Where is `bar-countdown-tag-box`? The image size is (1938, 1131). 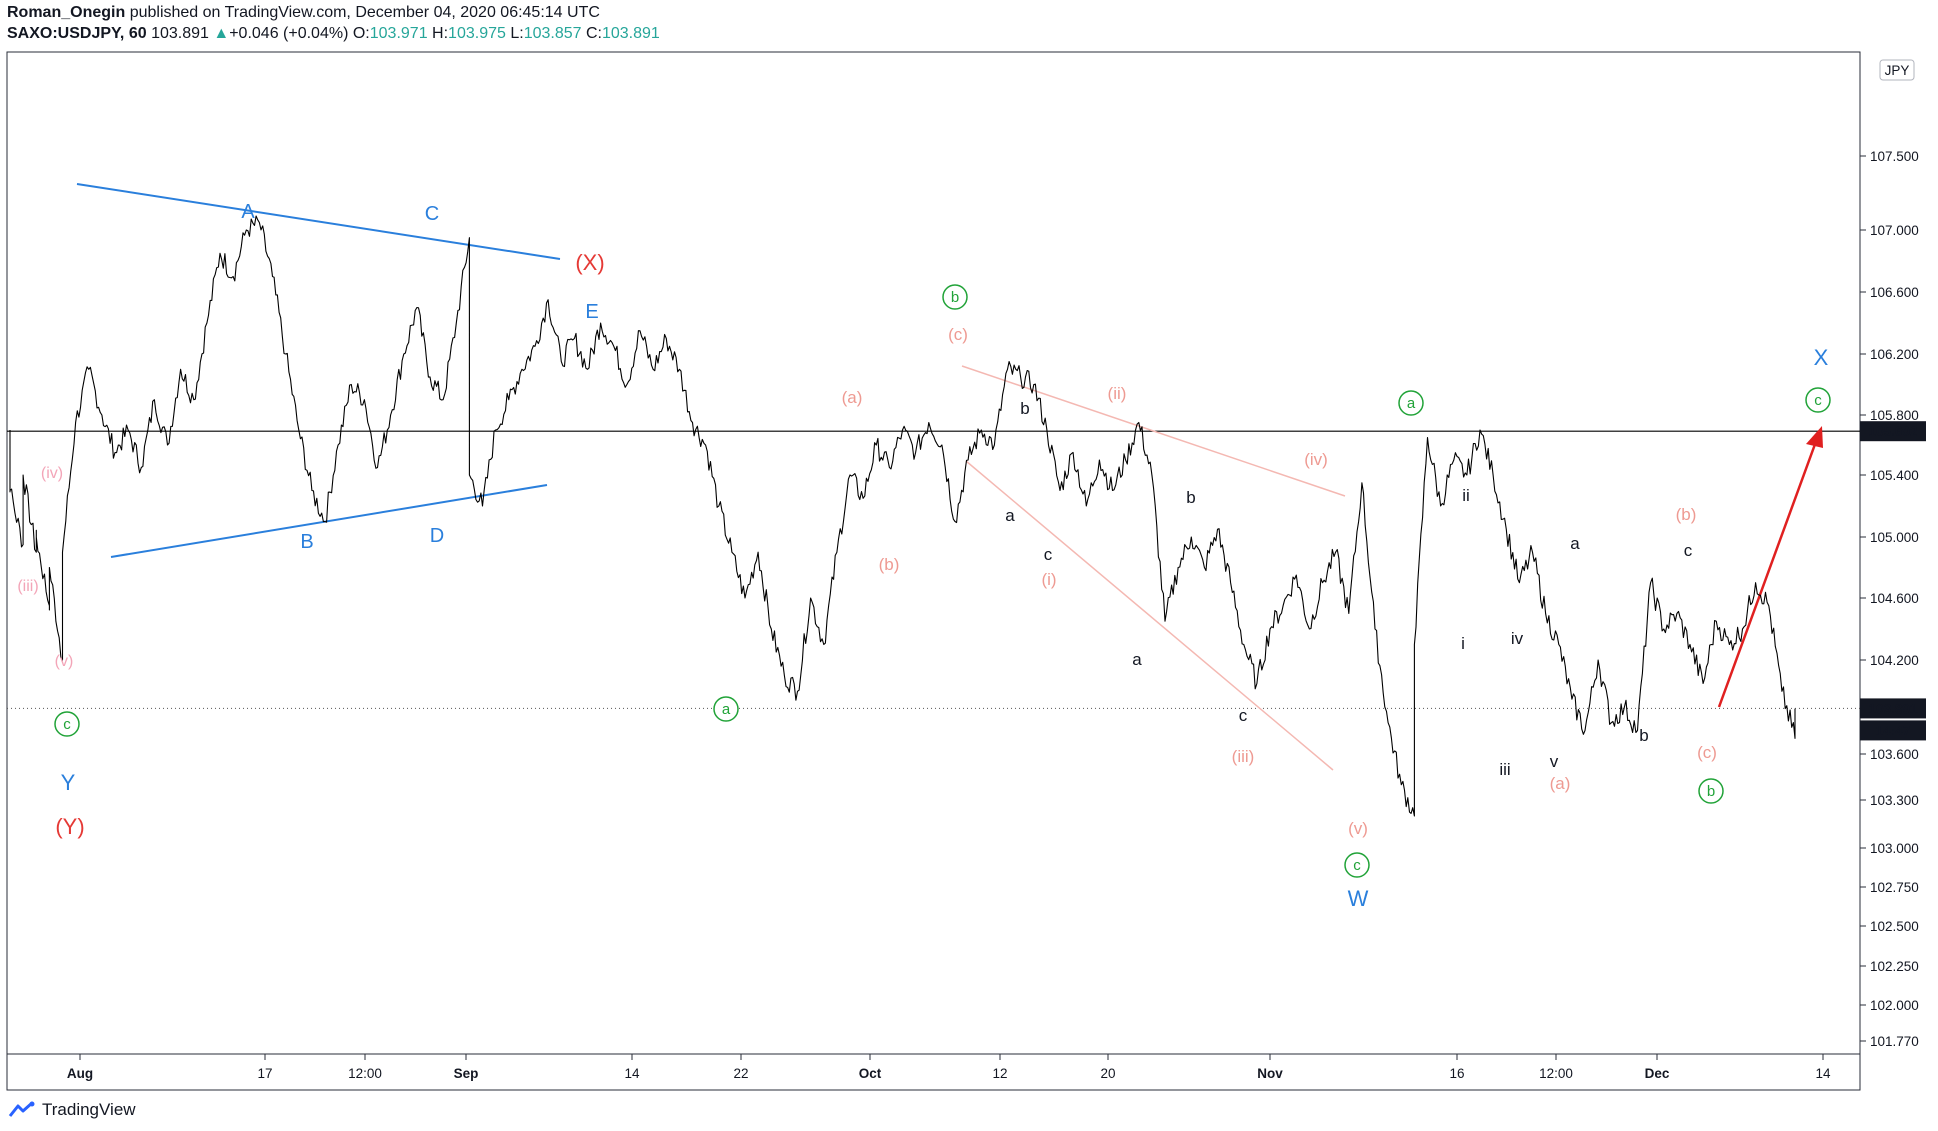
bar-countdown-tag-box is located at coordinates (1893, 730).